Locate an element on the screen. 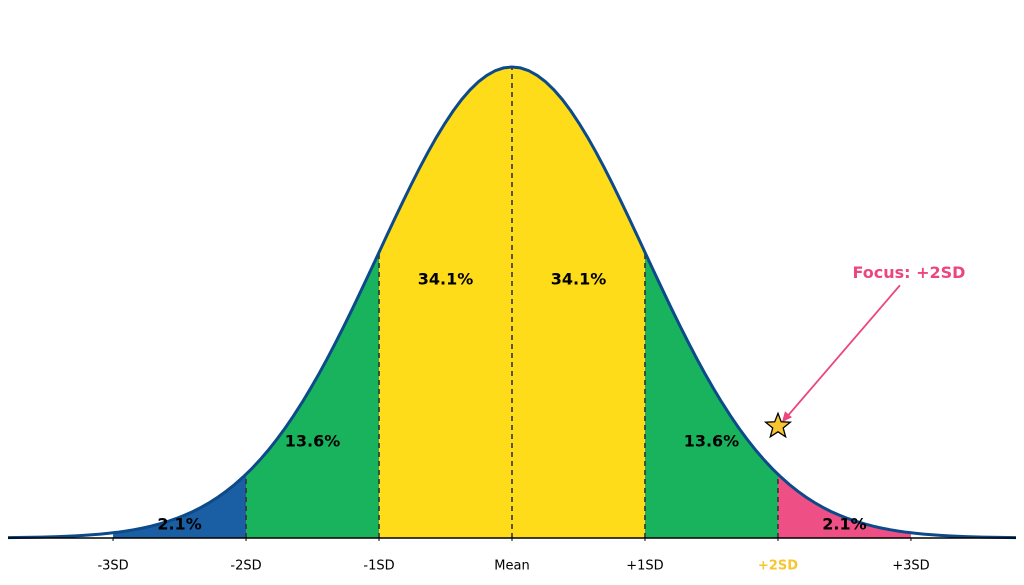 The image size is (1024, 585). x-tick-label: Mean is located at coordinates (511, 566).